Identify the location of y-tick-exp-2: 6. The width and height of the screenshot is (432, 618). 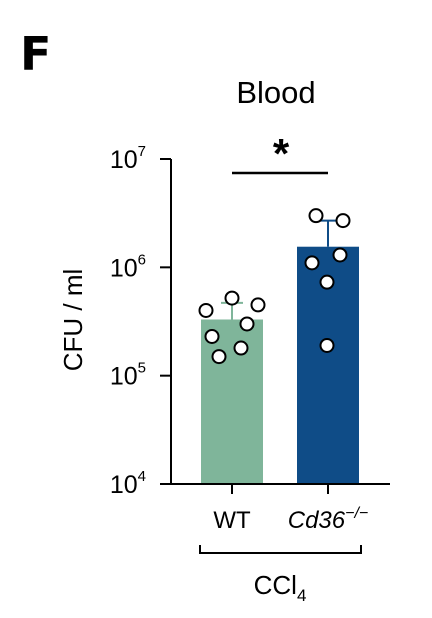
(142, 259).